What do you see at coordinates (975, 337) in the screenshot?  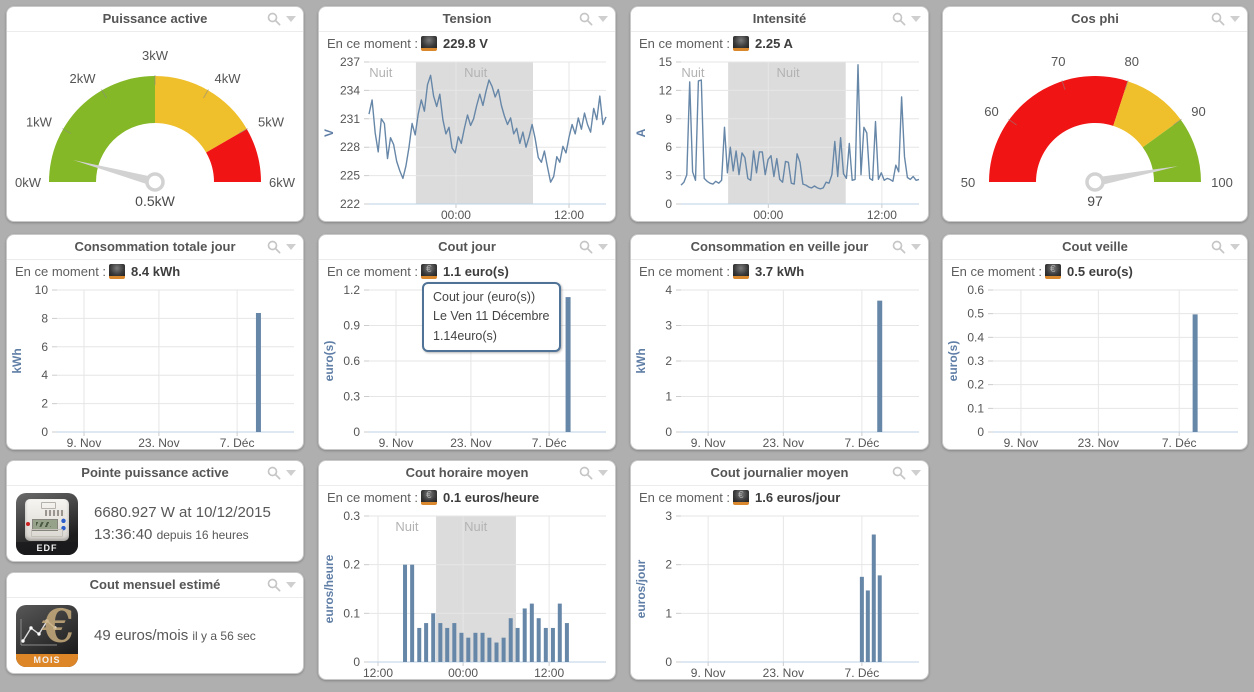 I see `svg-text: 0.4` at bounding box center [975, 337].